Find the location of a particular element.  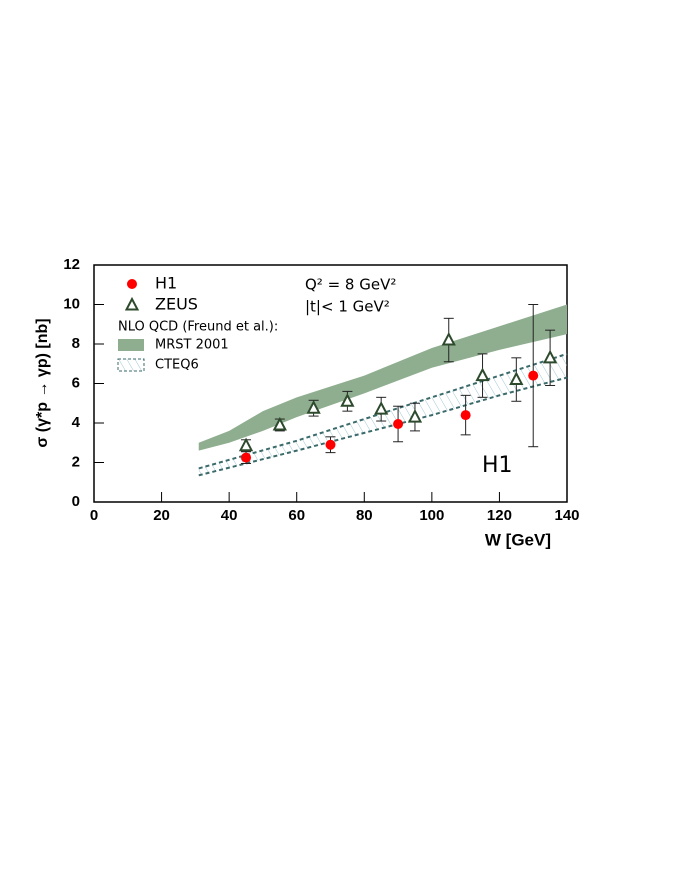

annotation: |t|< 1 GeV² is located at coordinates (347, 307).